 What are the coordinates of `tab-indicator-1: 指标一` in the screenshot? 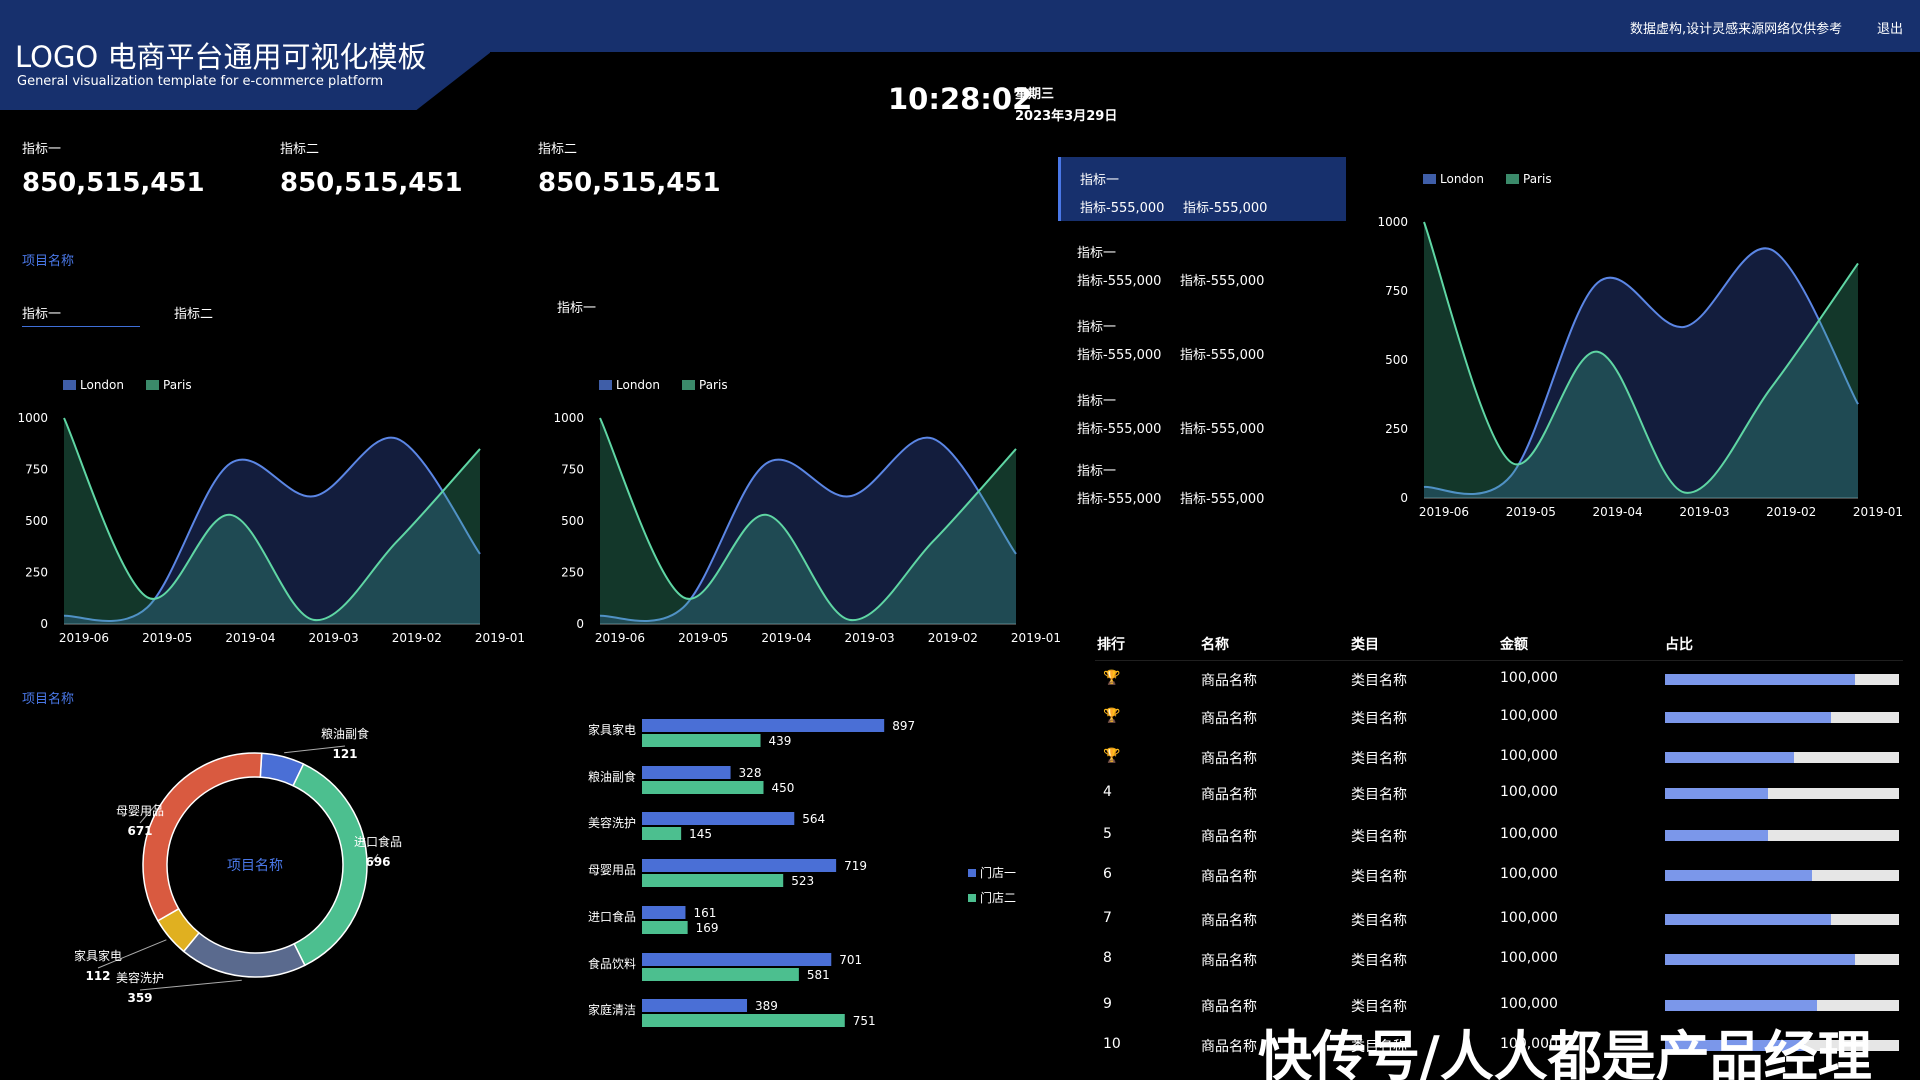 It's located at (42, 314).